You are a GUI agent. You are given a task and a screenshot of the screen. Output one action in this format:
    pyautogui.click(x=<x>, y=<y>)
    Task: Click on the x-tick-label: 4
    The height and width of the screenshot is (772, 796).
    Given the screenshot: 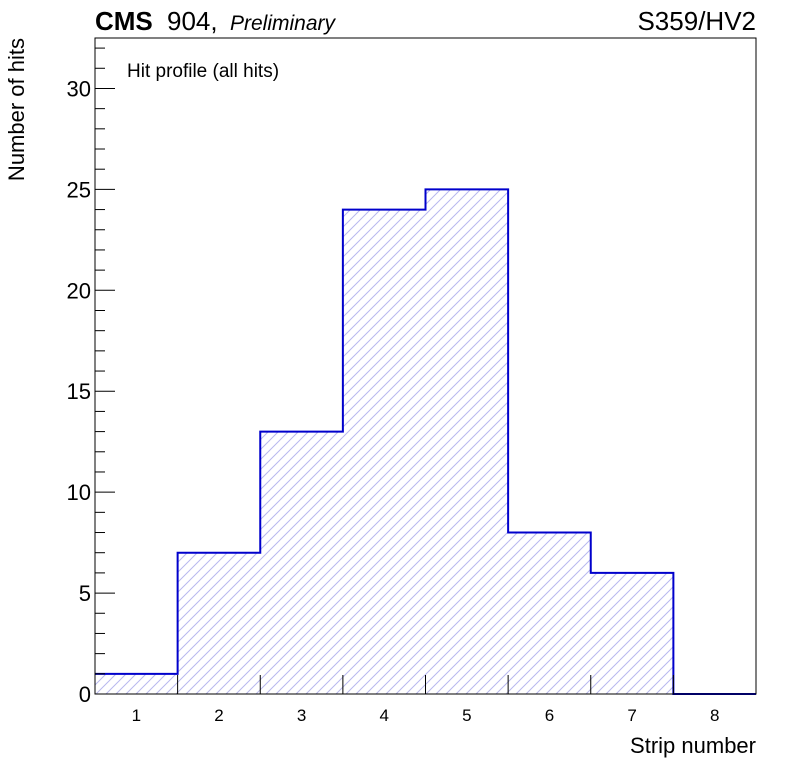 What is the action you would take?
    pyautogui.click(x=383, y=715)
    